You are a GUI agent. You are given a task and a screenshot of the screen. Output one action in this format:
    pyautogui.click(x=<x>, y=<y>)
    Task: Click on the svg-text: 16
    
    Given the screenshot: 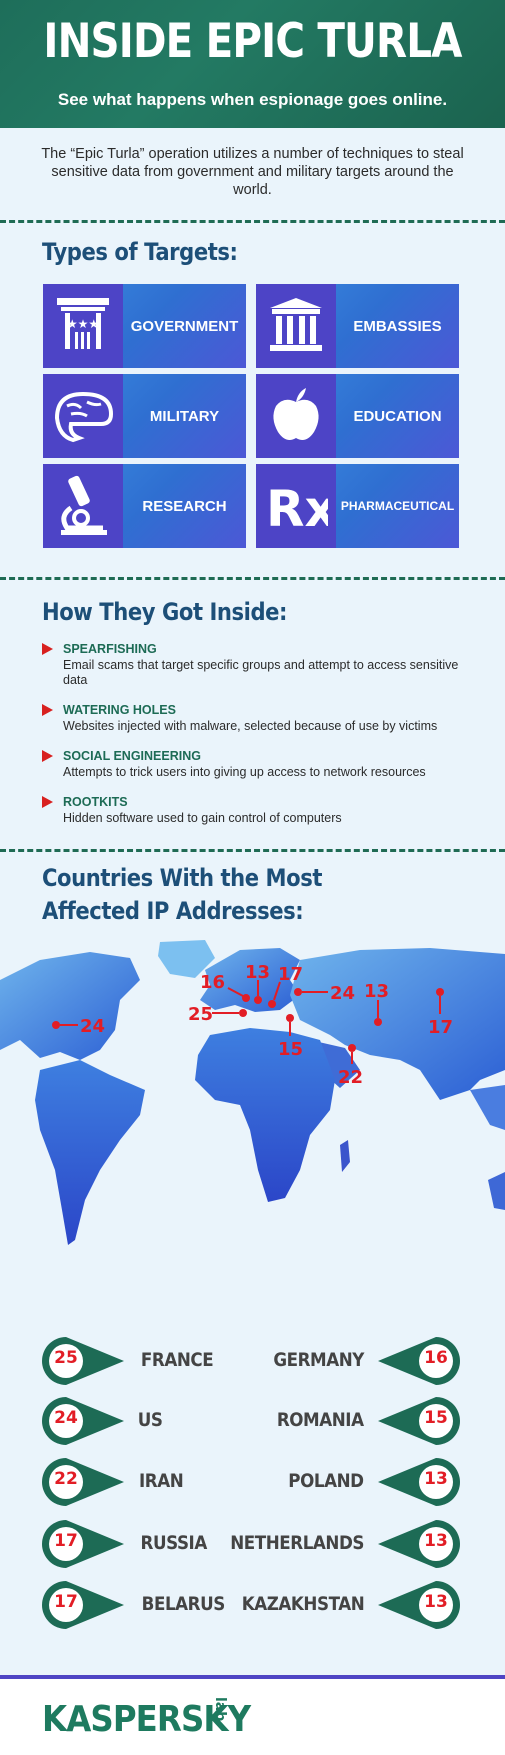 What is the action you would take?
    pyautogui.click(x=212, y=982)
    